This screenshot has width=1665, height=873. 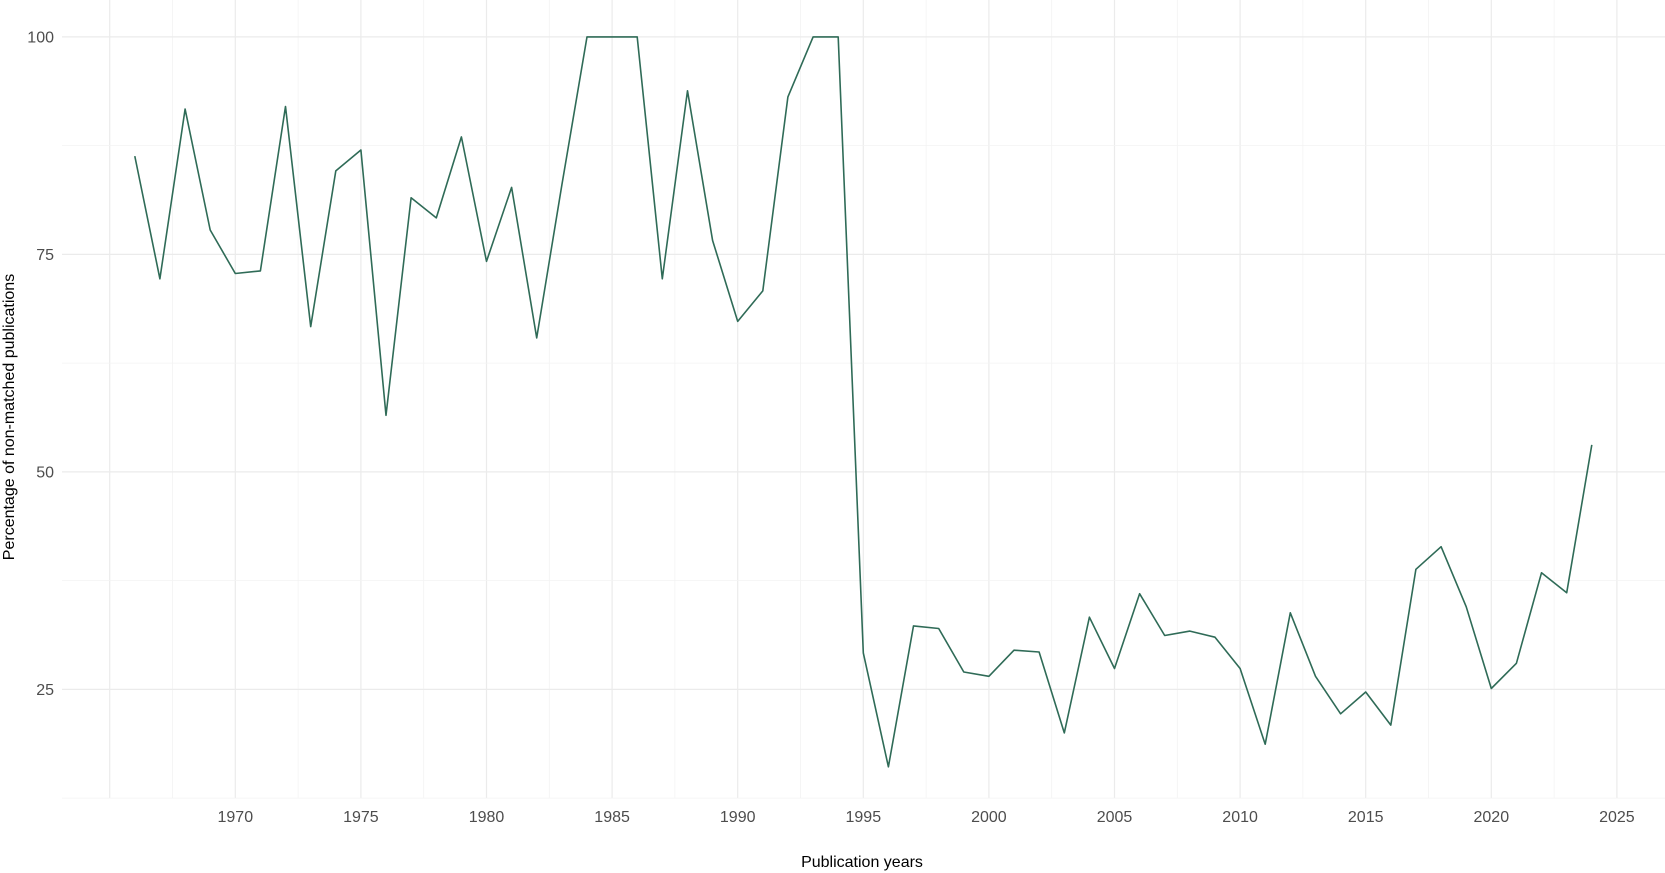 I want to click on x-tick-label: 1975, so click(x=361, y=817).